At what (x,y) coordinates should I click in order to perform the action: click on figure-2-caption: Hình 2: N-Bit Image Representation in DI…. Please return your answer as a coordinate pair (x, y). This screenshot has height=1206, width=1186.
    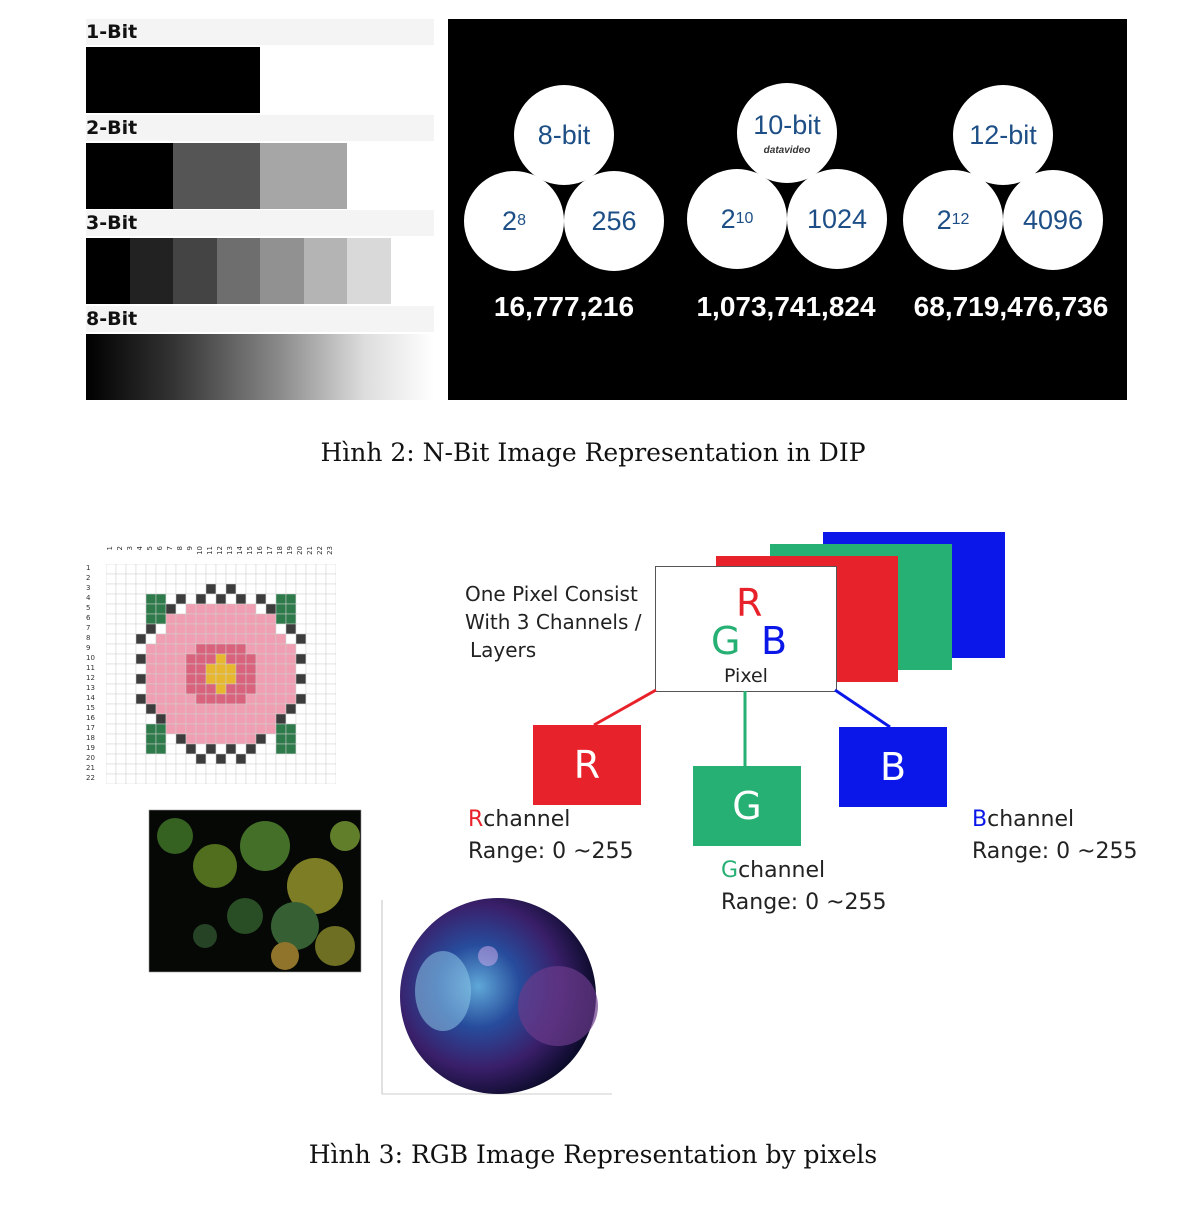
    Looking at the image, I should click on (593, 452).